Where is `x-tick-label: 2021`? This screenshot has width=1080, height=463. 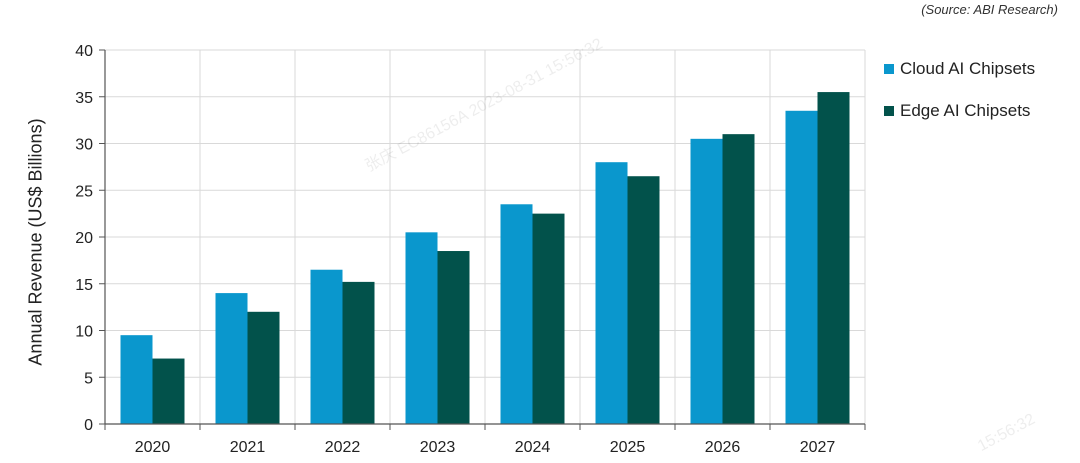
x-tick-label: 2021 is located at coordinates (248, 447).